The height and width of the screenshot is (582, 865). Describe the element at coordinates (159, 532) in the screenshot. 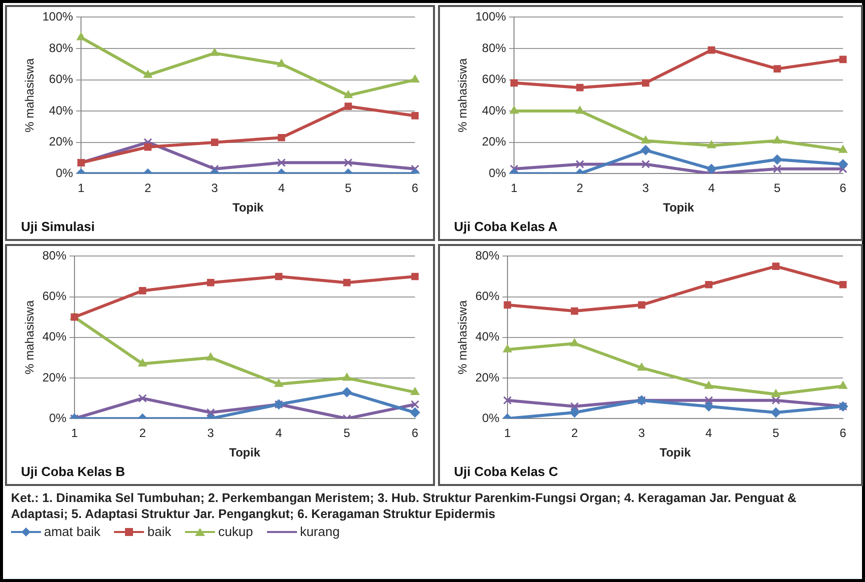

I see `legend-label: baik` at that location.